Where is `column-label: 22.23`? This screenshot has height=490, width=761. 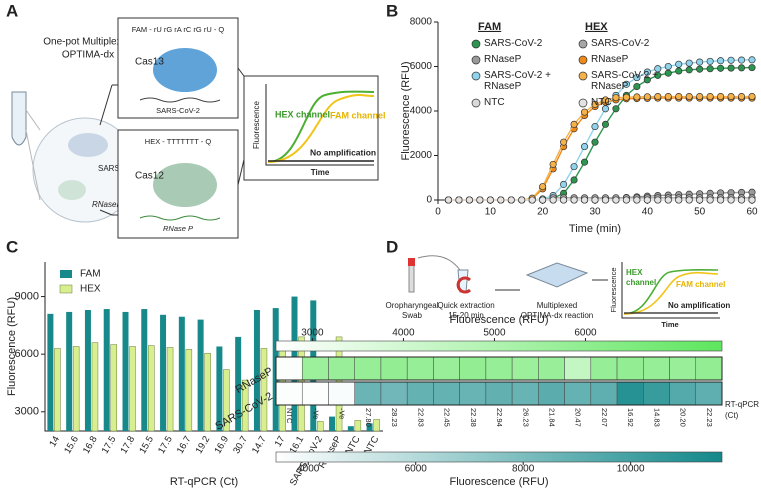 column-label: 22.23 is located at coordinates (709, 417).